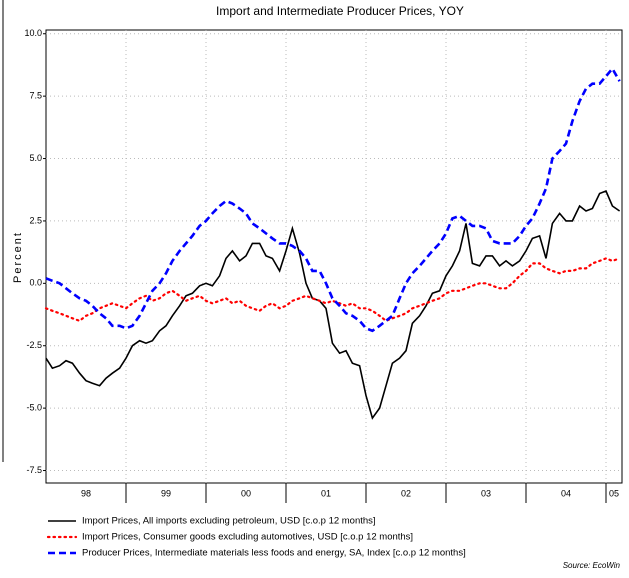  Describe the element at coordinates (34, 407) in the screenshot. I see `y-tick-label: -5.0` at that location.